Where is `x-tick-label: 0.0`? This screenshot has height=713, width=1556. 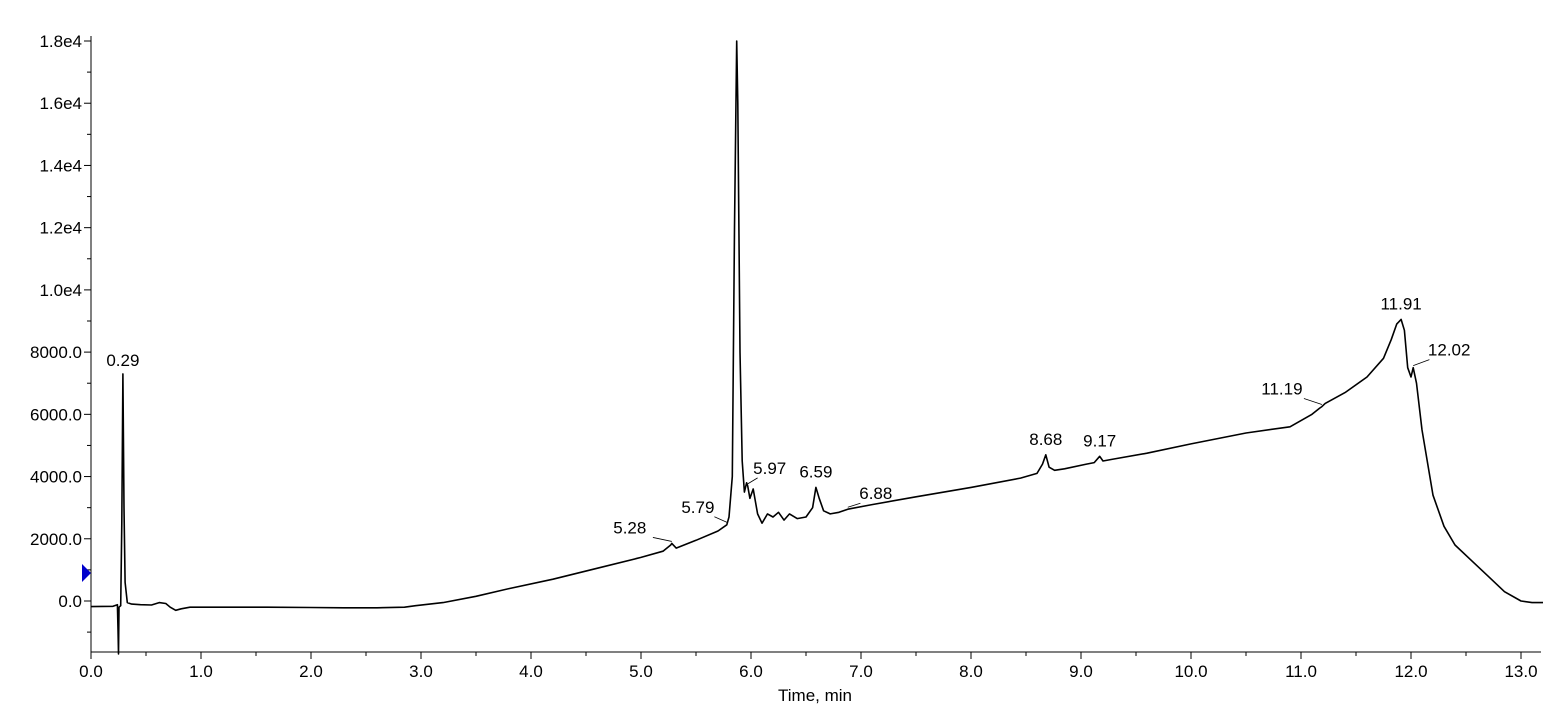 x-tick-label: 0.0 is located at coordinates (91, 671).